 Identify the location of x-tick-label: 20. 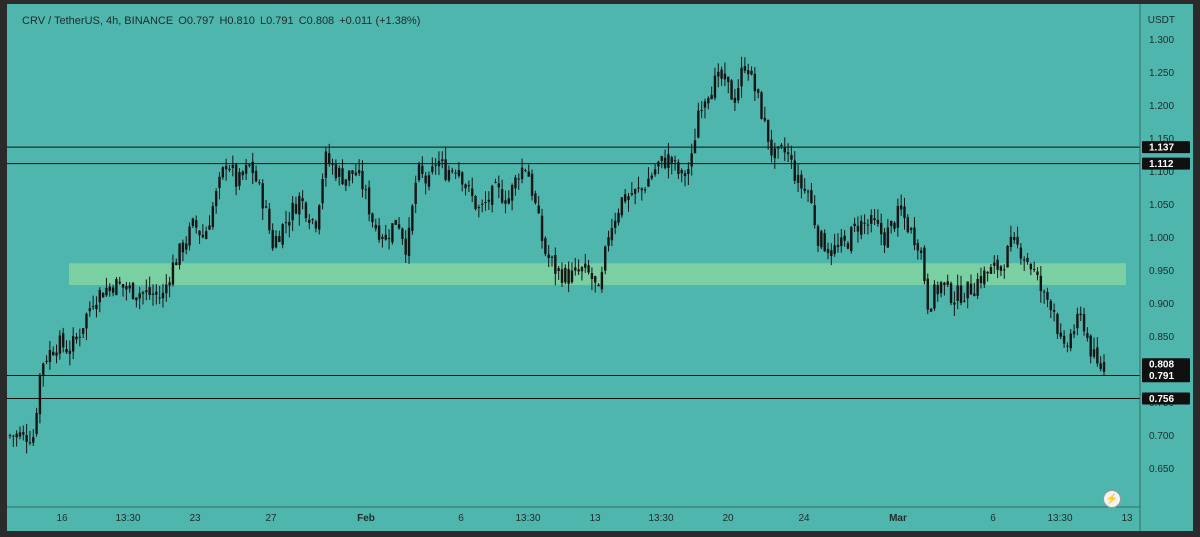
(728, 518).